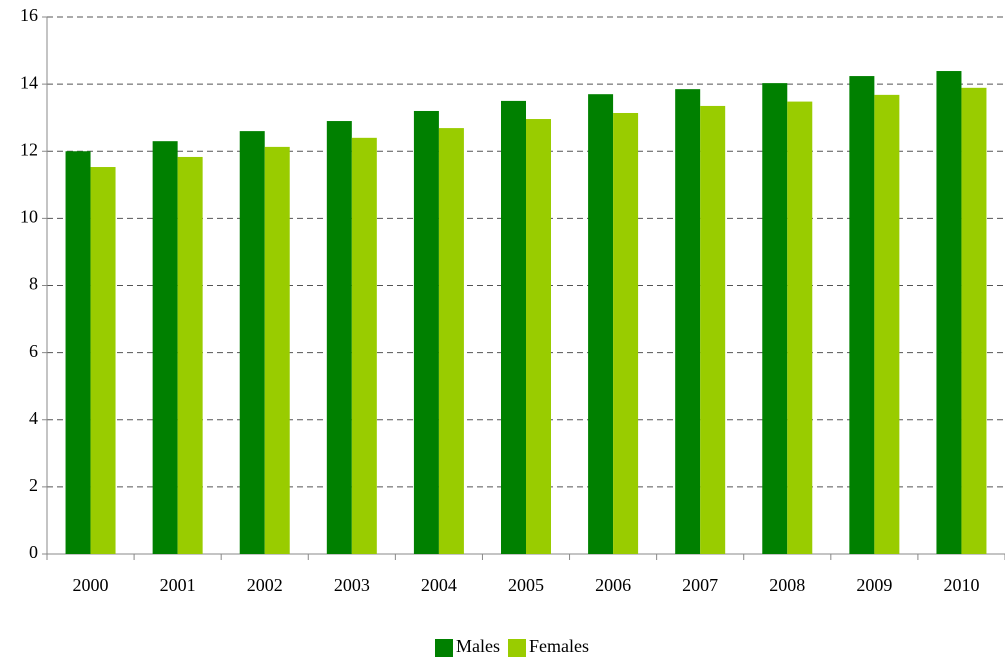 This screenshot has height=662, width=1005. What do you see at coordinates (33, 418) in the screenshot?
I see `y-tick-label: 4` at bounding box center [33, 418].